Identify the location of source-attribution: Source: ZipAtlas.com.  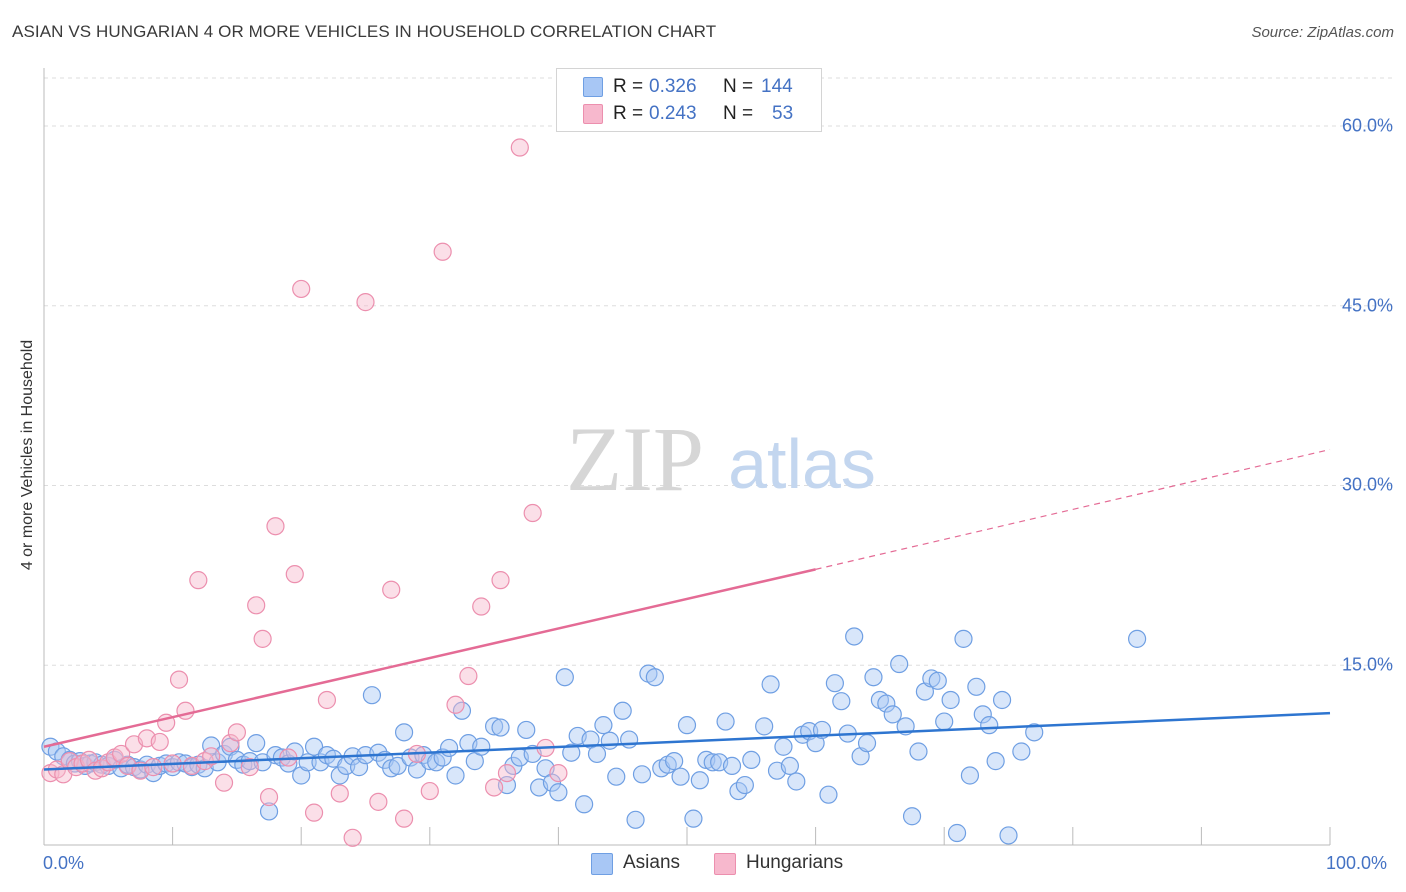
(1322, 32).